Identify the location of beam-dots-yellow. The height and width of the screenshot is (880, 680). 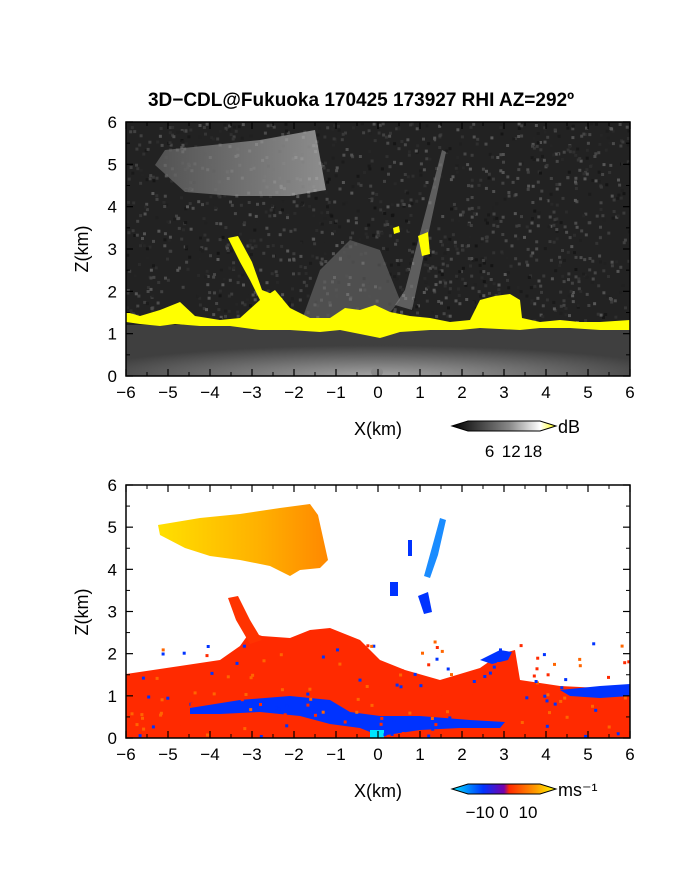
(411, 241).